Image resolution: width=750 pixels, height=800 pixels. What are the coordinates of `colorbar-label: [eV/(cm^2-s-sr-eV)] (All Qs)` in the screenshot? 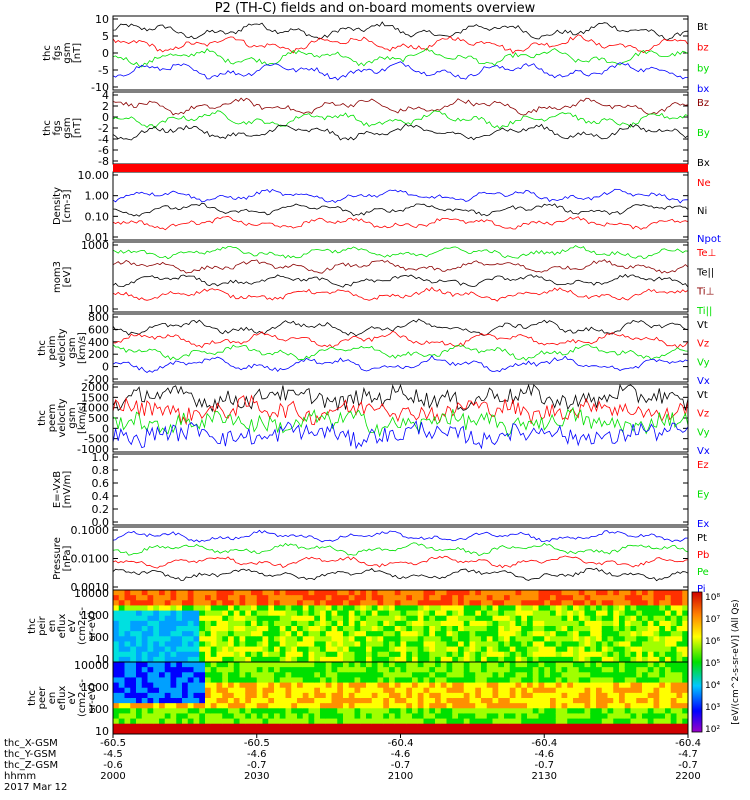 It's located at (736, 661).